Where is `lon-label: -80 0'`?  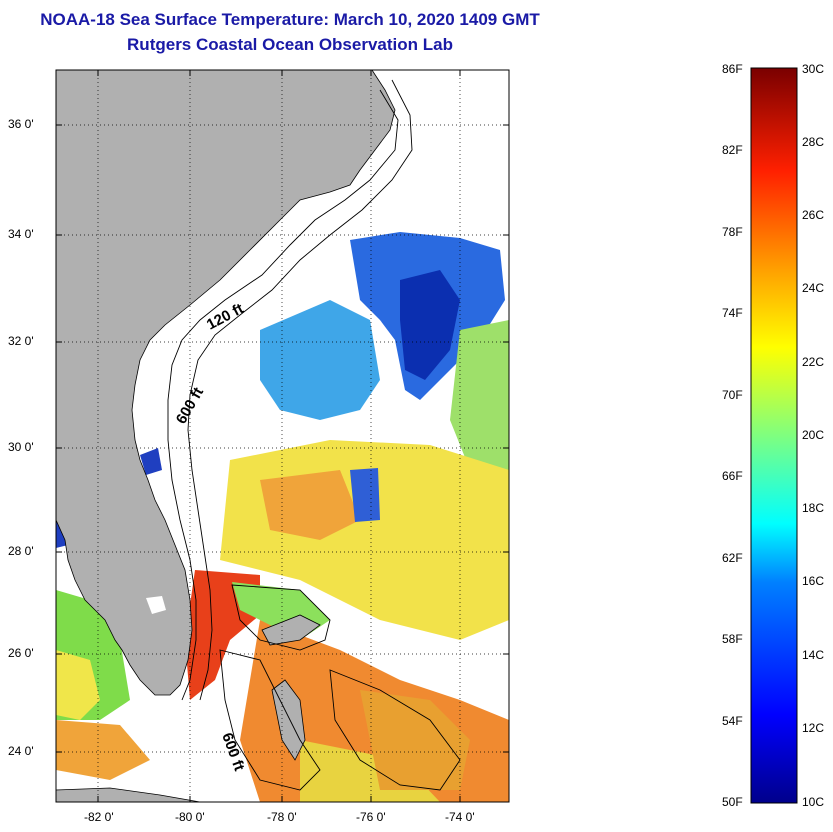 lon-label: -80 0' is located at coordinates (190, 817).